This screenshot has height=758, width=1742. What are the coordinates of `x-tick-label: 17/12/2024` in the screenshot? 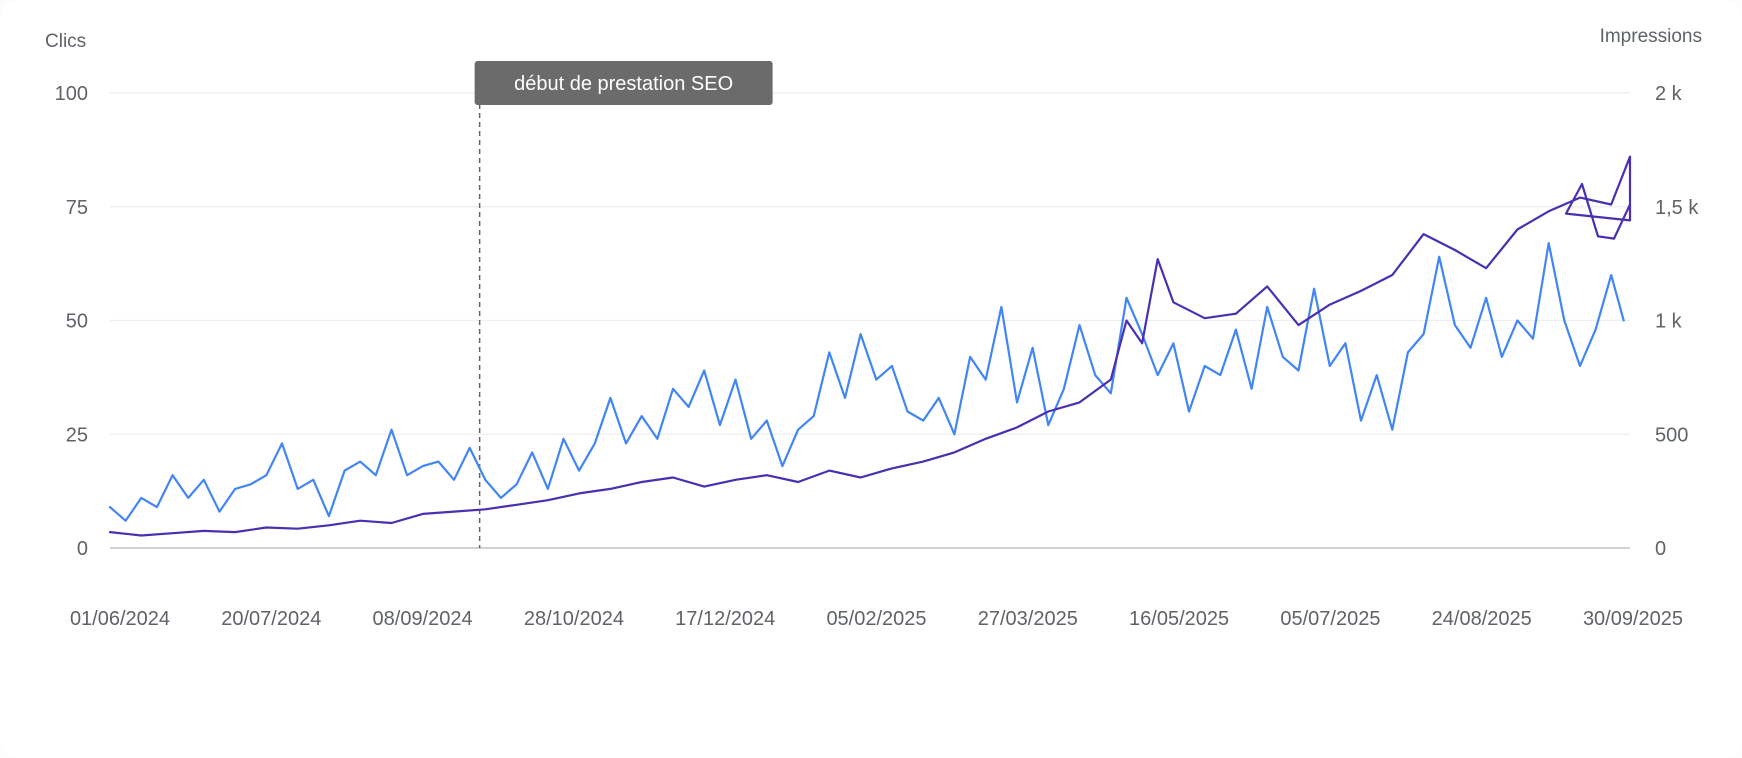 It's located at (725, 619).